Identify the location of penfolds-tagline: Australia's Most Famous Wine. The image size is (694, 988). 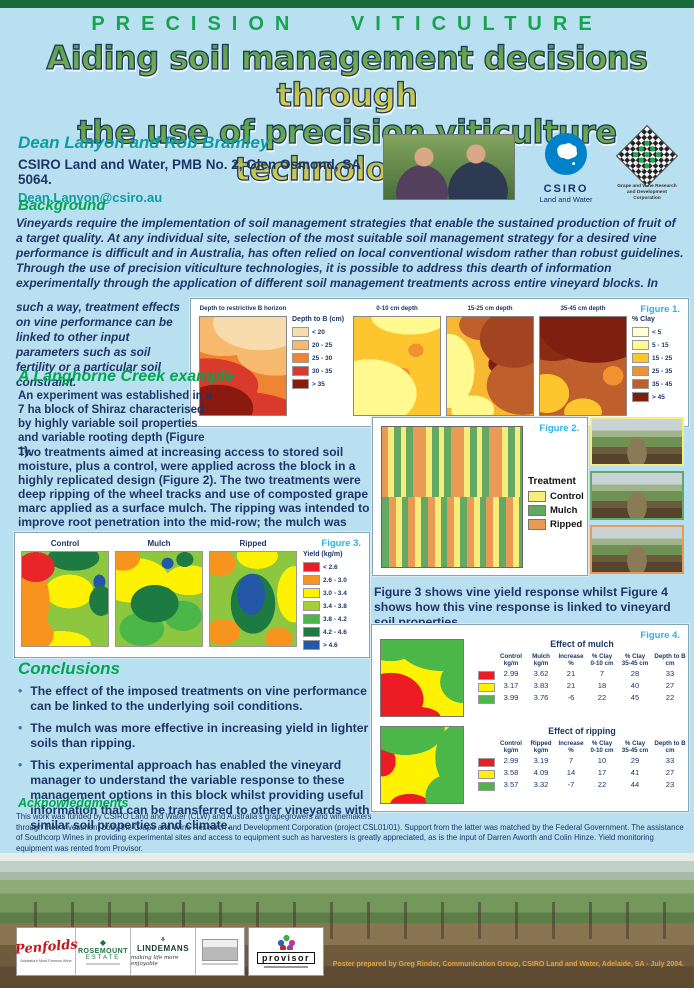
(46, 961).